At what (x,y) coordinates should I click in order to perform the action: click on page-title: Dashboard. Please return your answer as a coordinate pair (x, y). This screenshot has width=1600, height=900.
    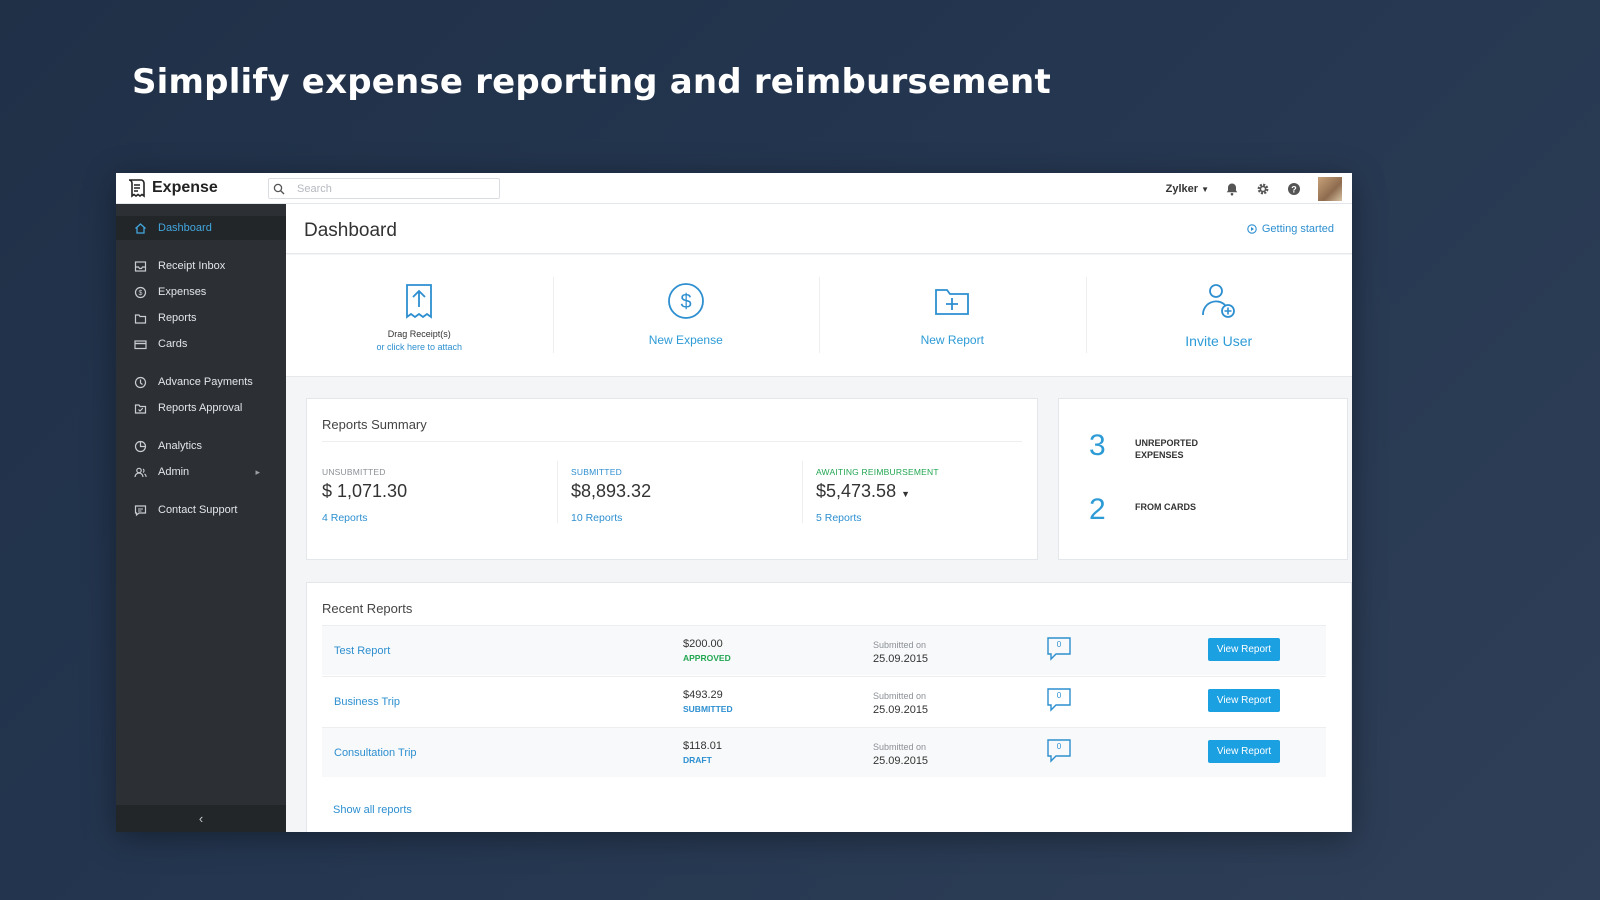
    Looking at the image, I should click on (350, 230).